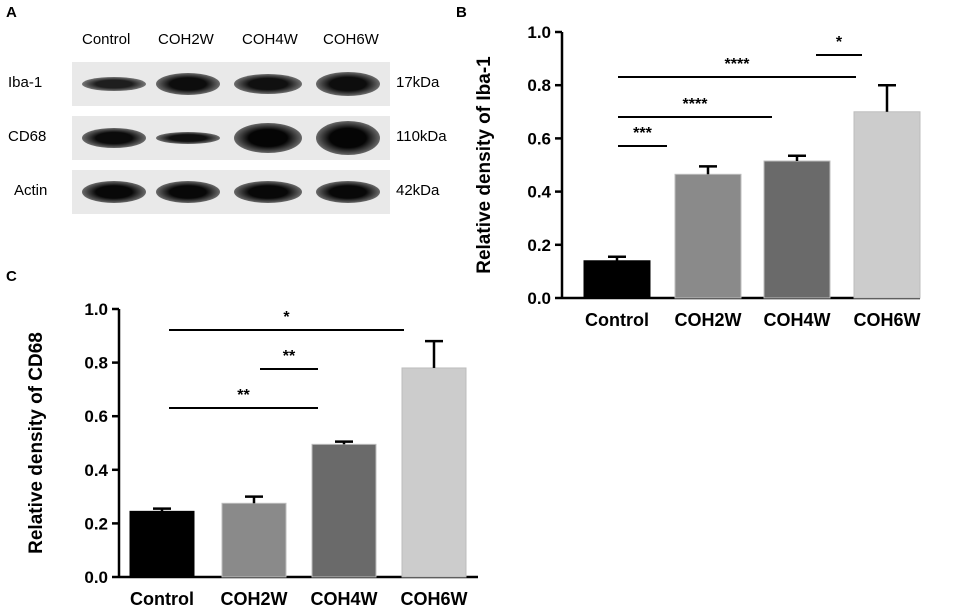 The image size is (957, 609). Describe the element at coordinates (418, 82) in the screenshot. I see `size-label-iba1: 17kDa` at that location.